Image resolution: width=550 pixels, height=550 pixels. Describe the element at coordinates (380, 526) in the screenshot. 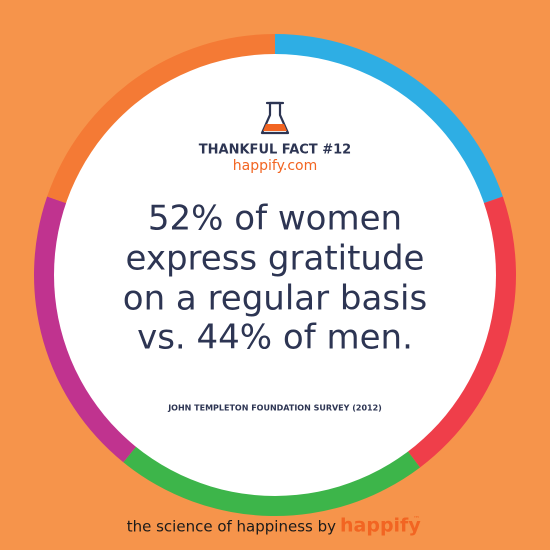

I see `brand-logo: happify` at that location.